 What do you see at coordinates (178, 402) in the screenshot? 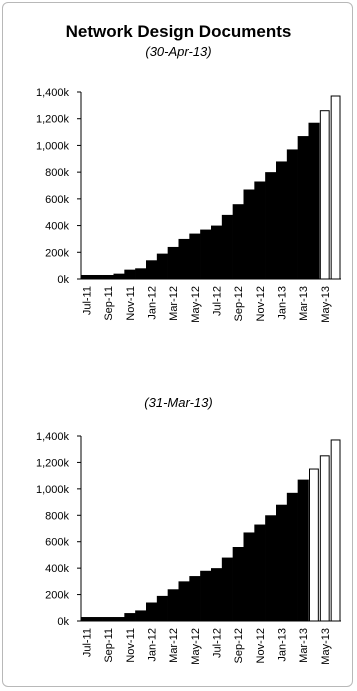
I see `chart-subtitle: (31-Mar-13)` at bounding box center [178, 402].